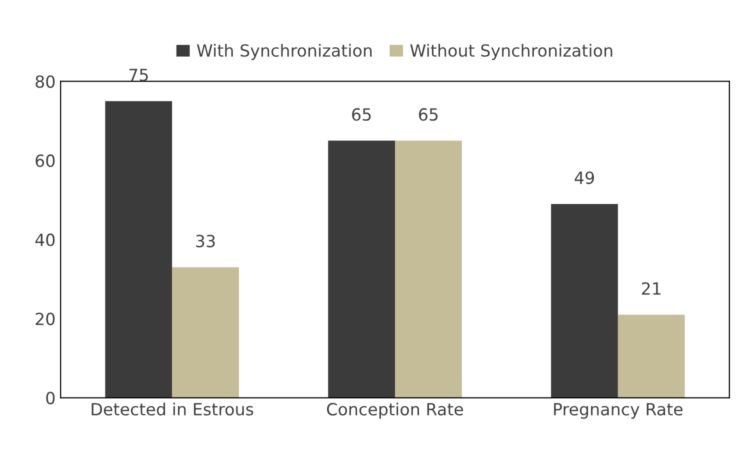 This screenshot has height=452, width=739. I want to click on data-label: 21, so click(651, 288).